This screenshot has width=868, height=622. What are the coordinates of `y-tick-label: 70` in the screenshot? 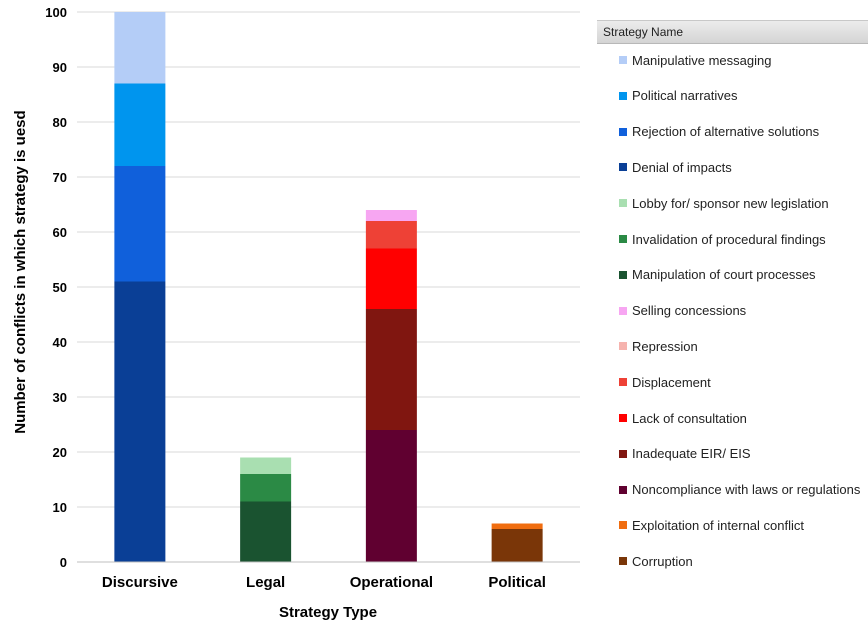 It's located at (60, 177).